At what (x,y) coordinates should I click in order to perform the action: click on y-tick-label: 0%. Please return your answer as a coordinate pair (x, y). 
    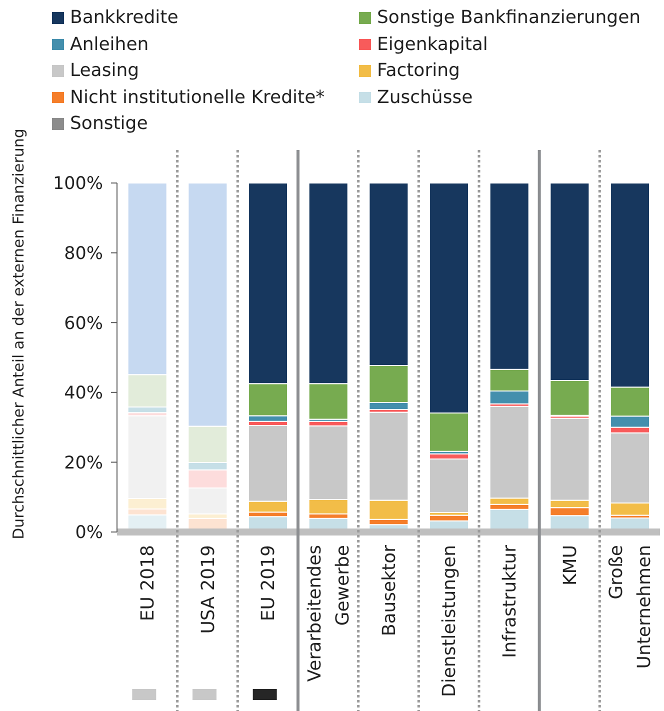
    Looking at the image, I should click on (89, 533).